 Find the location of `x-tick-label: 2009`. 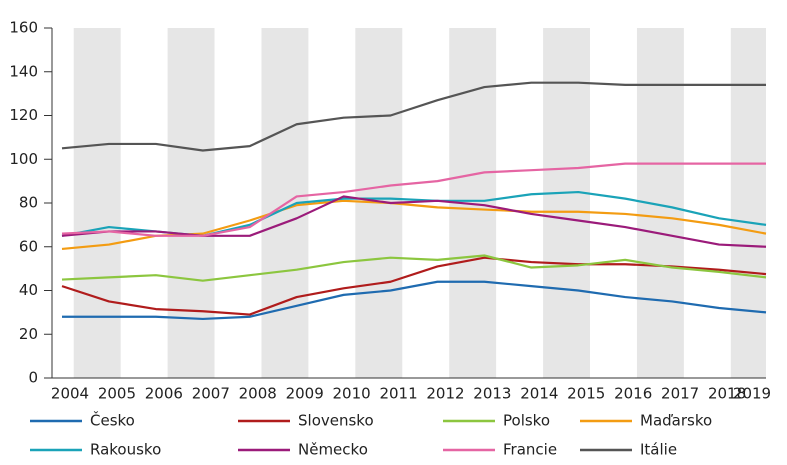

x-tick-label: 2009 is located at coordinates (305, 394).